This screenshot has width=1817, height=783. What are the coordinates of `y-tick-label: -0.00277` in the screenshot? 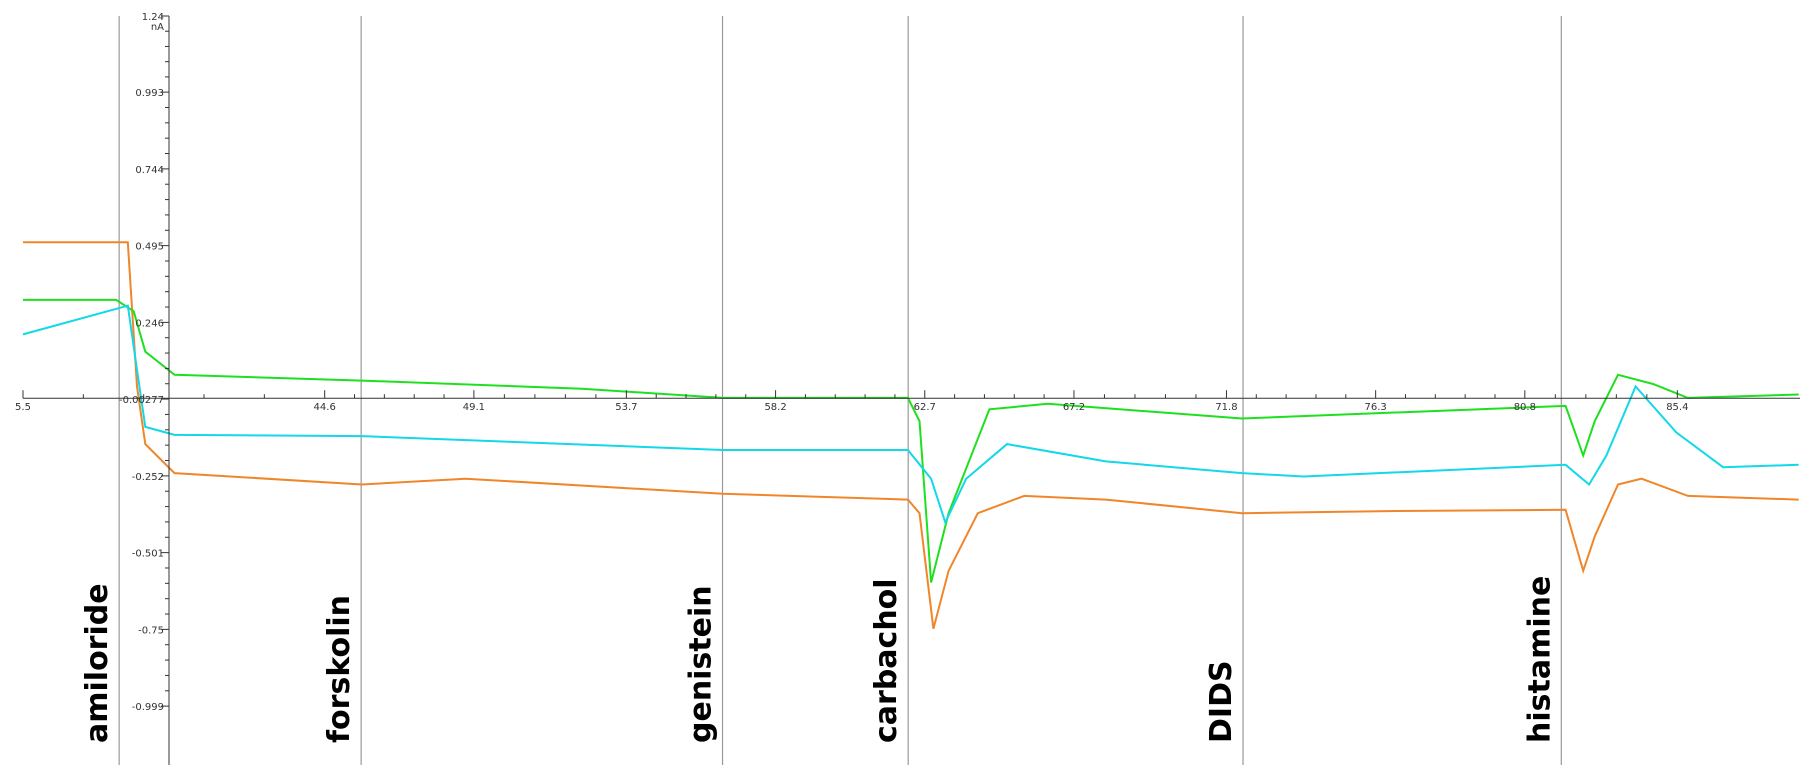 It's located at (141, 400).